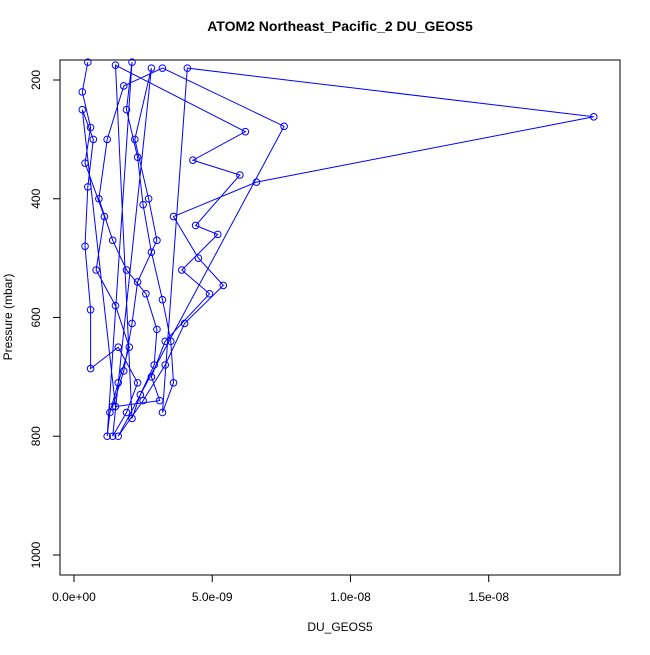 This screenshot has width=650, height=655. Describe the element at coordinates (340, 627) in the screenshot. I see `x-axis-label: DU_GEOS5` at that location.